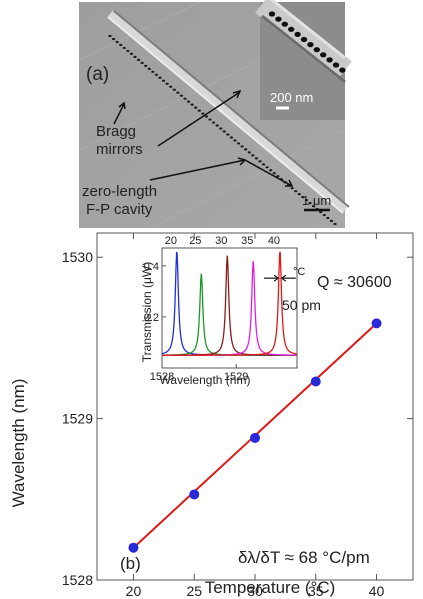 The height and width of the screenshot is (599, 423). Describe the element at coordinates (77, 580) in the screenshot. I see `y-tick-label: 1528` at that location.